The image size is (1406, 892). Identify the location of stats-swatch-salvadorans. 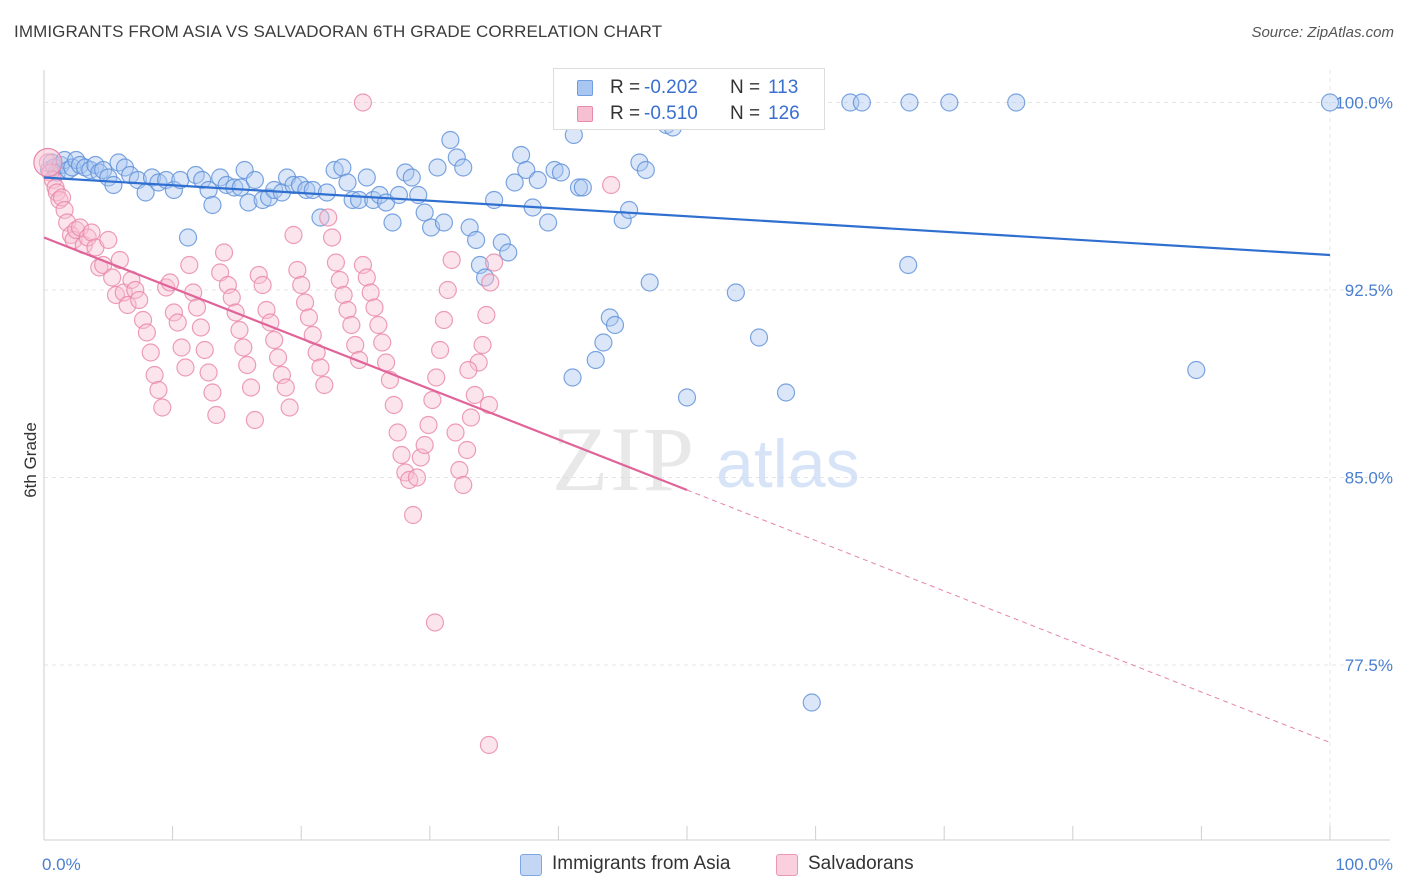
(585, 114).